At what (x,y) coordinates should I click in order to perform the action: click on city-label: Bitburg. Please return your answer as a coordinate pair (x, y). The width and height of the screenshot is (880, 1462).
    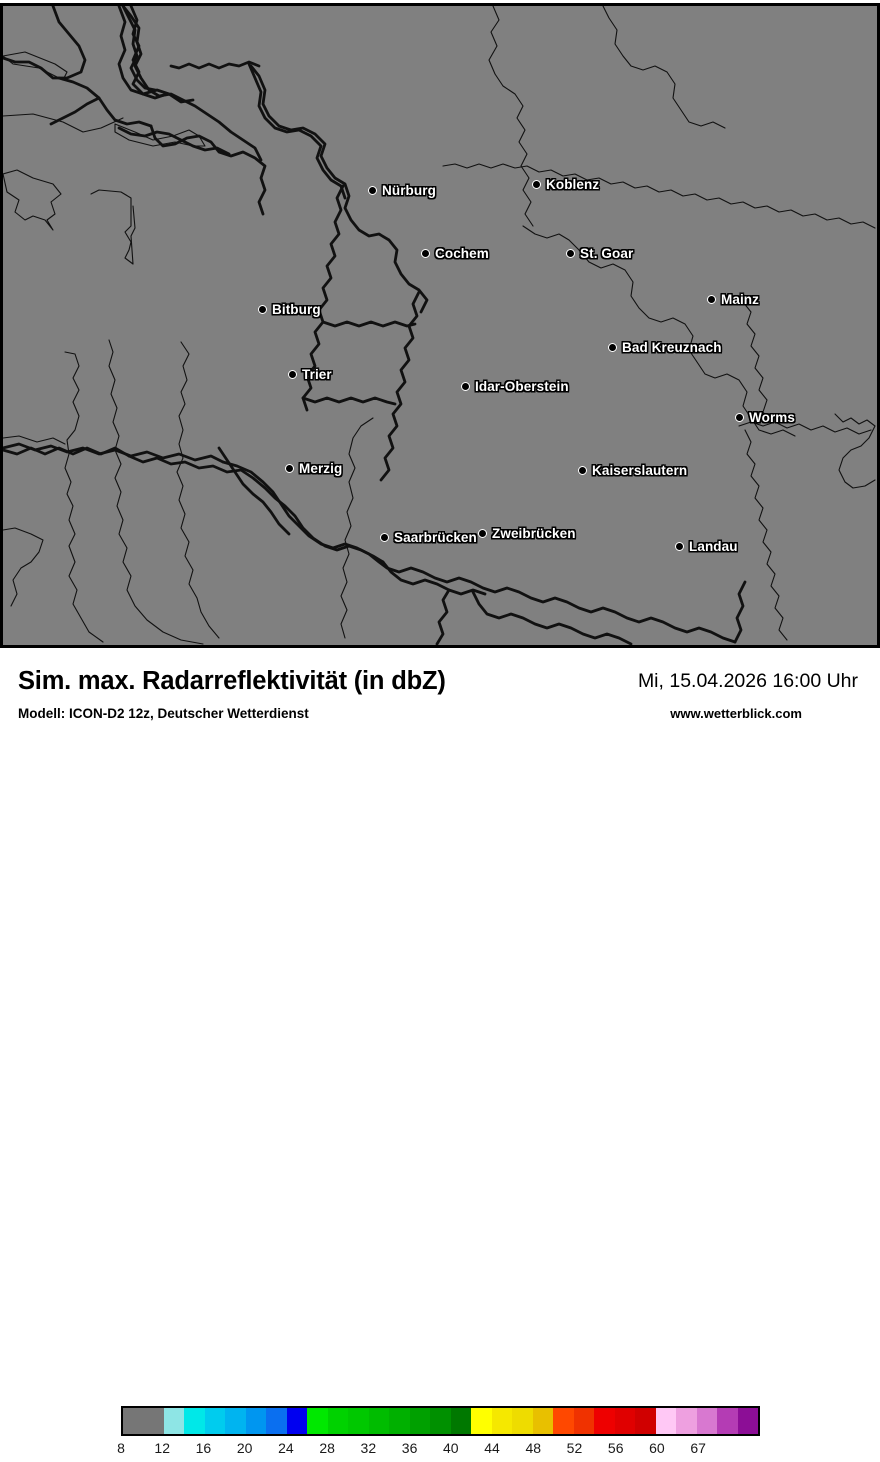
    Looking at the image, I should click on (296, 309).